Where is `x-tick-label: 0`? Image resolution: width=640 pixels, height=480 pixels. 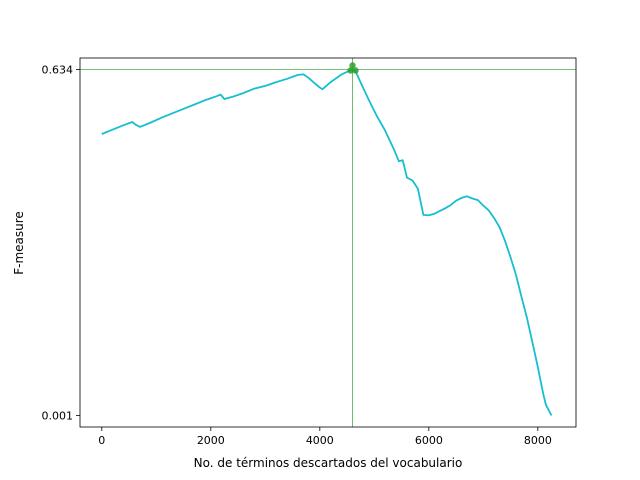 x-tick-label: 0 is located at coordinates (101, 440).